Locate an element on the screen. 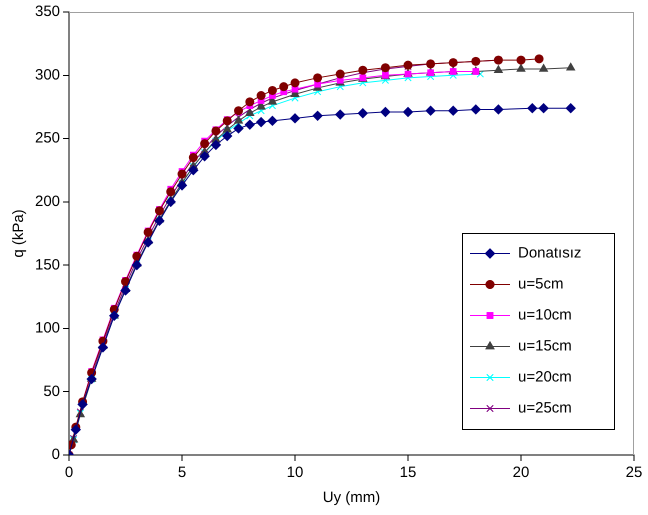 The image size is (648, 515). legend-label: u=25cm is located at coordinates (545, 408).